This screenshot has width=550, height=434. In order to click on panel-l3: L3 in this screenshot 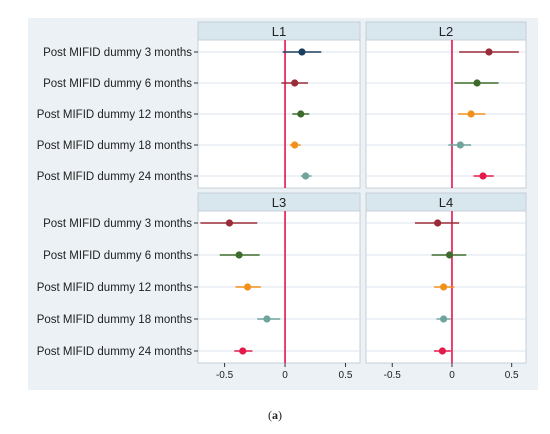, I will do `click(279, 278)`.